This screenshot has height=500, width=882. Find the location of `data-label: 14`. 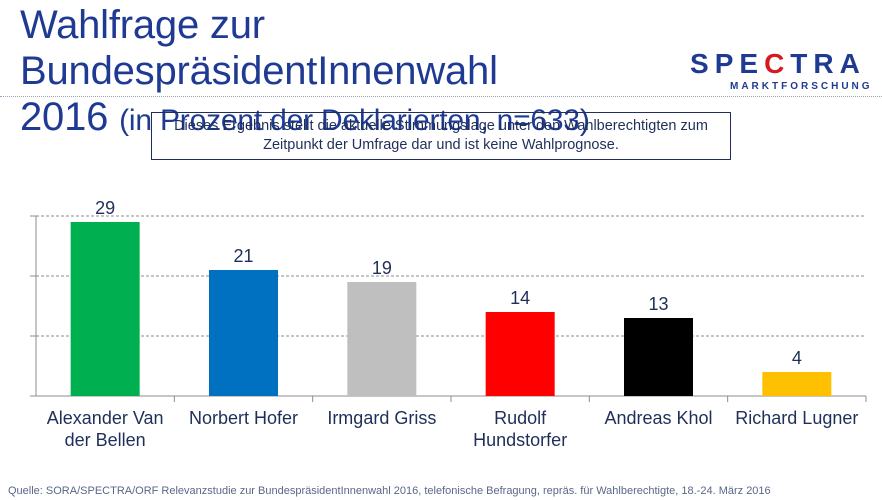

data-label: 14 is located at coordinates (520, 298).